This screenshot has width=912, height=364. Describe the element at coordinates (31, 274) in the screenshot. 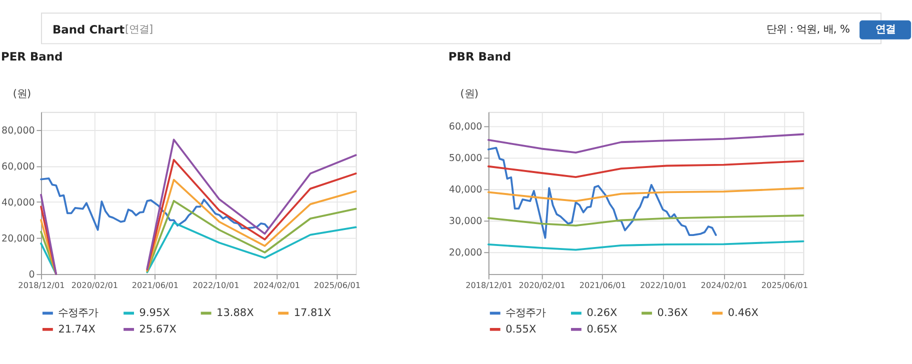

I see `y-tick-label: 0` at that location.